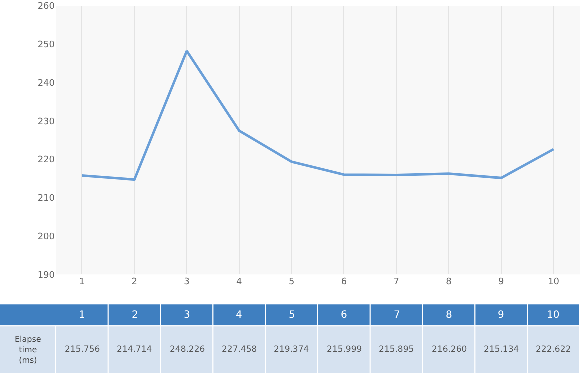 This screenshot has height=382, width=584. I want to click on y-tick-label: 230, so click(47, 122).